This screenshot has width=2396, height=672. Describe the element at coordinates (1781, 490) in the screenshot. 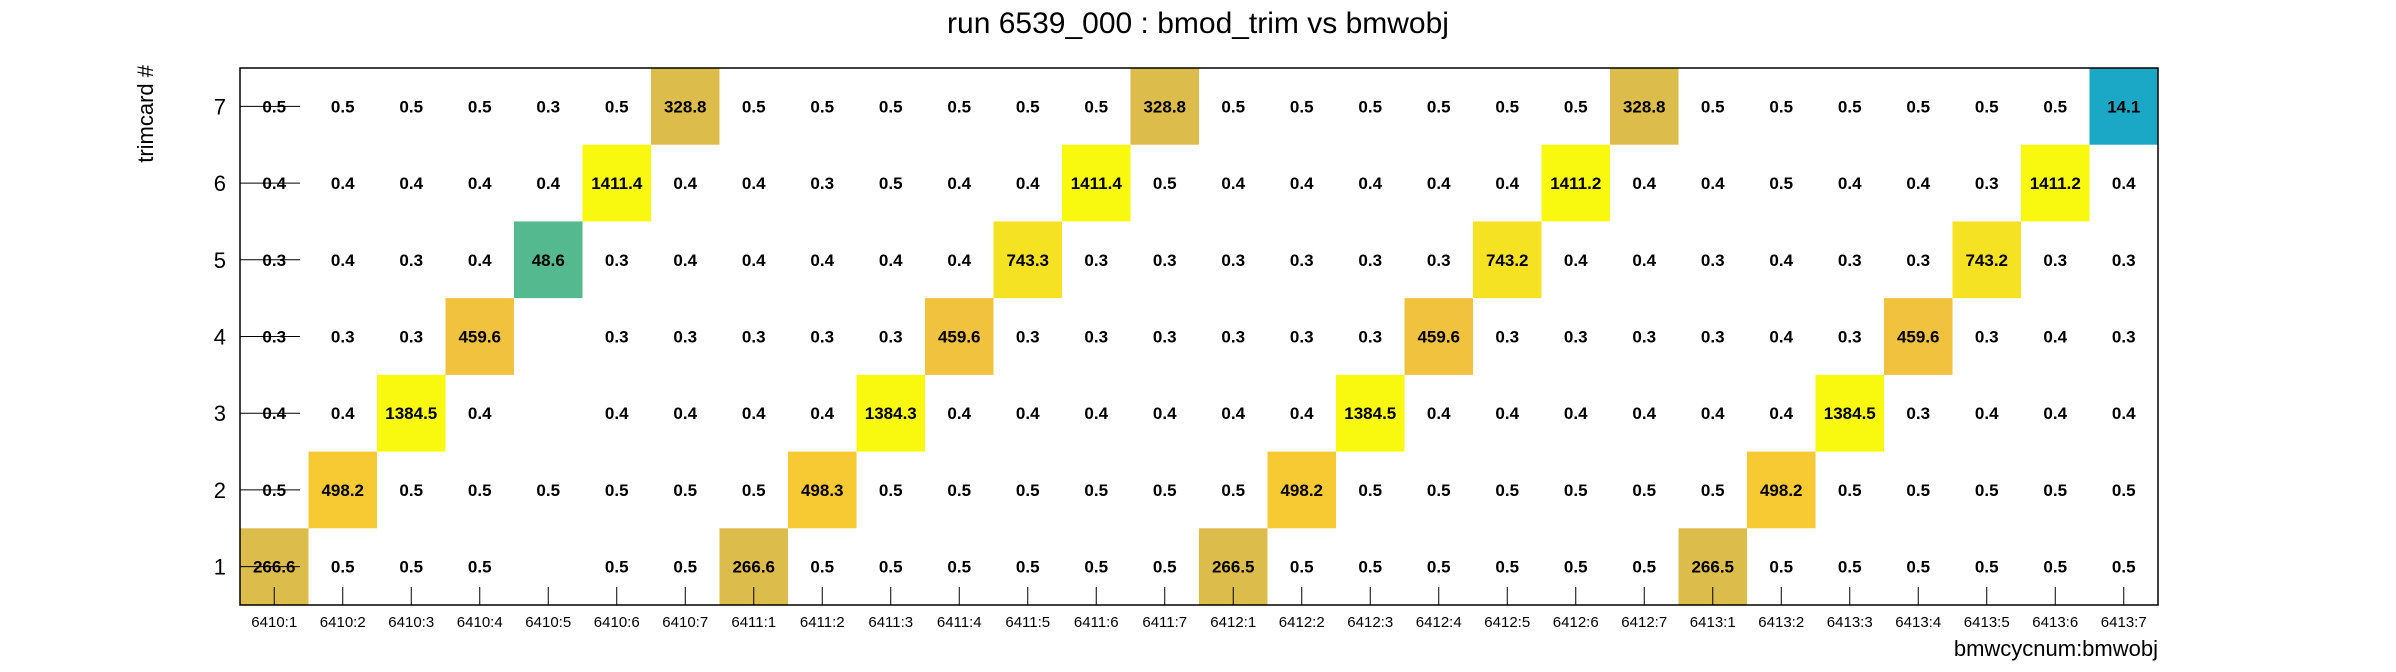

I see `cell-value-label: 498.2` at that location.